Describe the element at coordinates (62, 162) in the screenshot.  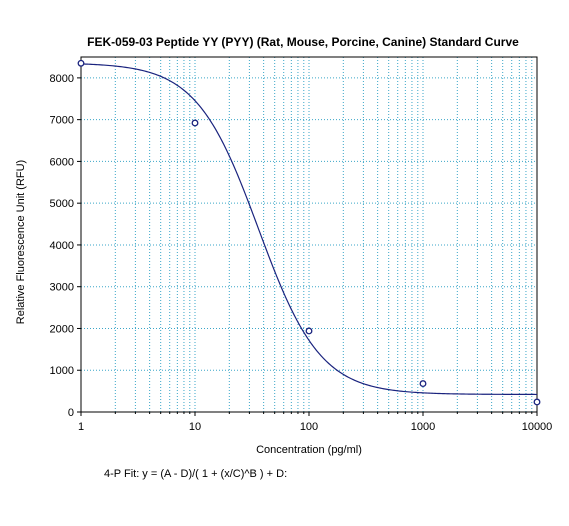
I see `y-tick-label: 6000` at that location.